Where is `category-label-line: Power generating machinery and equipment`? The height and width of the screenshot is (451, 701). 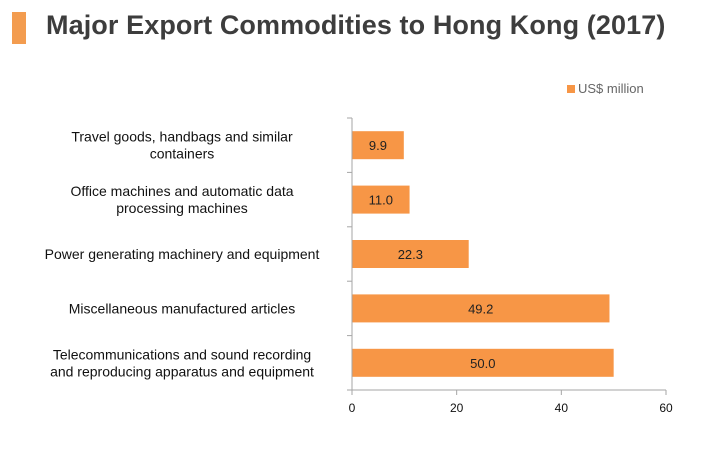
category-label-line: Power generating machinery and equipment is located at coordinates (182, 254).